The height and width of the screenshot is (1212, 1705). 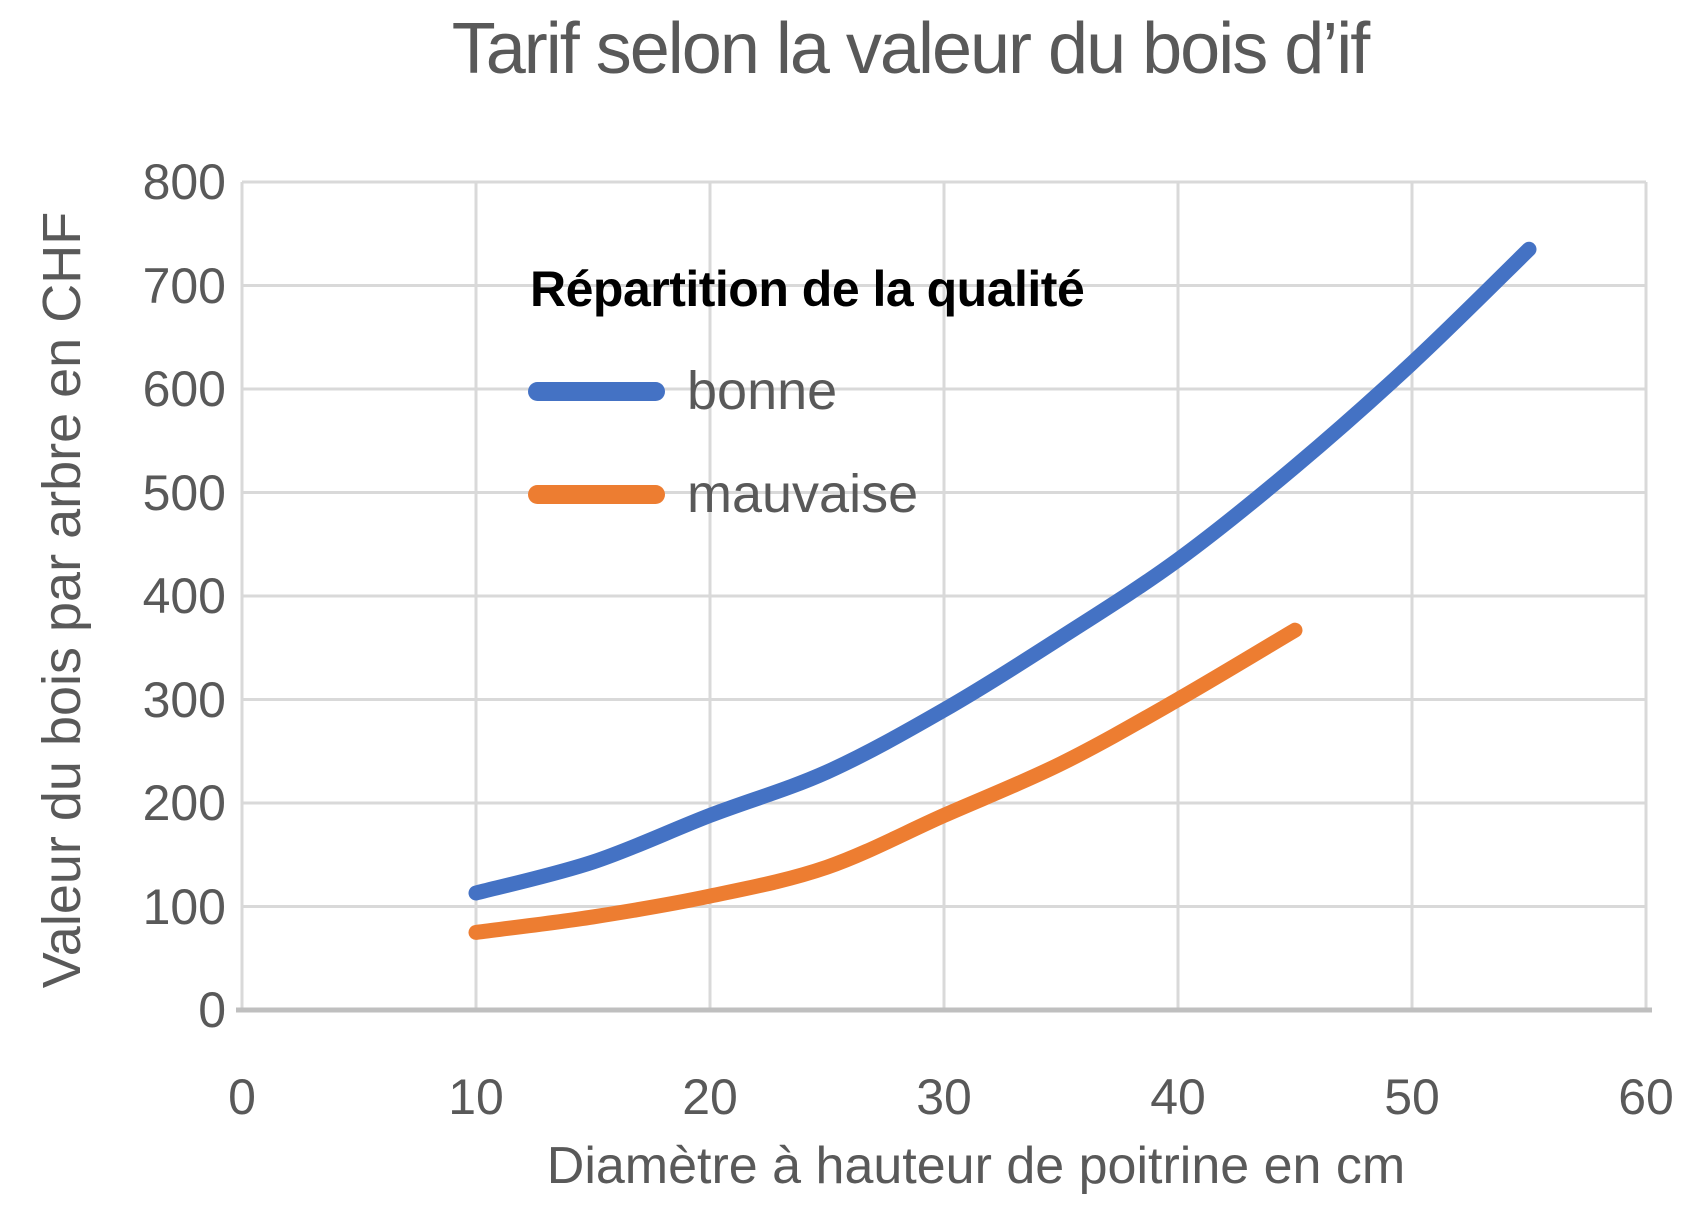 I want to click on chart-title: Tarif selon la valeur du bois d’if, so click(x=911, y=49).